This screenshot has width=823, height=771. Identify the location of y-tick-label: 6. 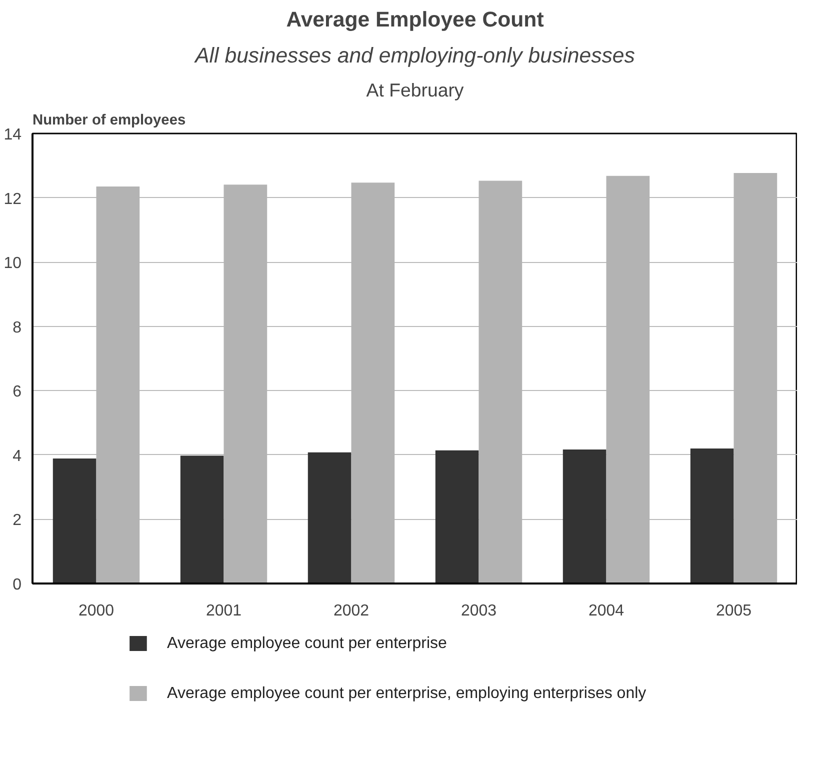
(17, 392).